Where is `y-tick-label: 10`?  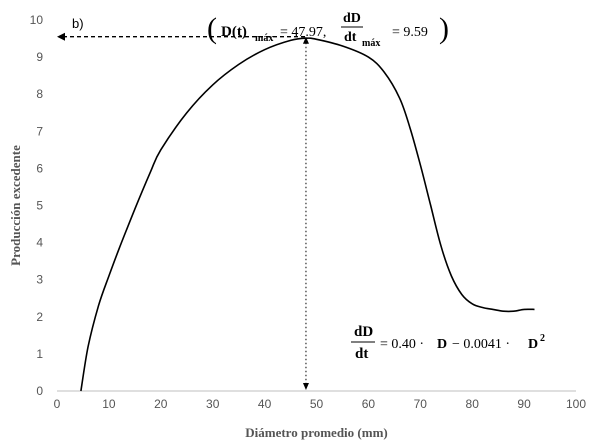
y-tick-label: 10 is located at coordinates (37, 20).